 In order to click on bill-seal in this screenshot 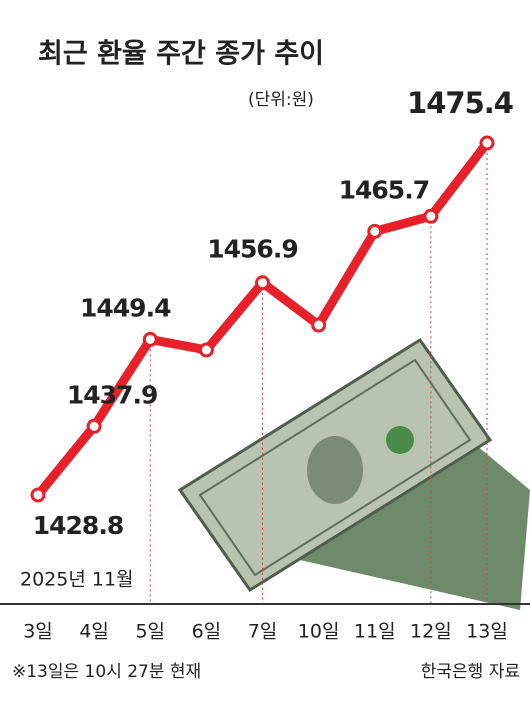, I will do `click(400, 440)`.